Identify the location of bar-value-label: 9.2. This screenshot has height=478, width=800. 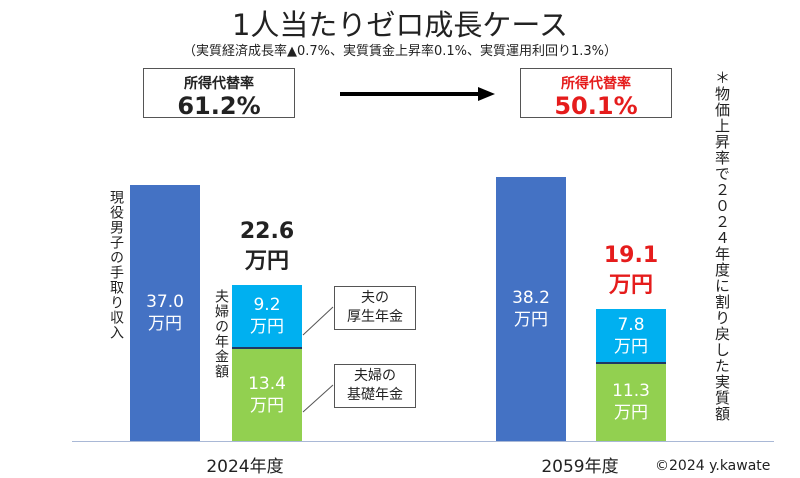
(267, 305).